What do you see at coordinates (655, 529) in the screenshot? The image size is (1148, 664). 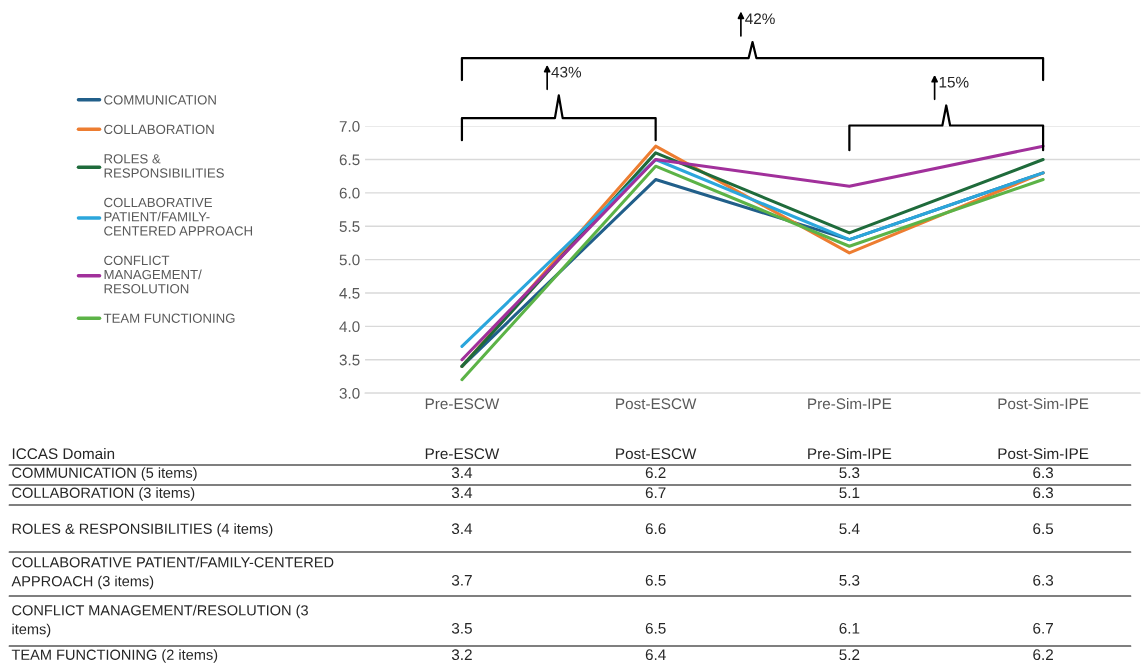 I see `data-label: 6.6` at bounding box center [655, 529].